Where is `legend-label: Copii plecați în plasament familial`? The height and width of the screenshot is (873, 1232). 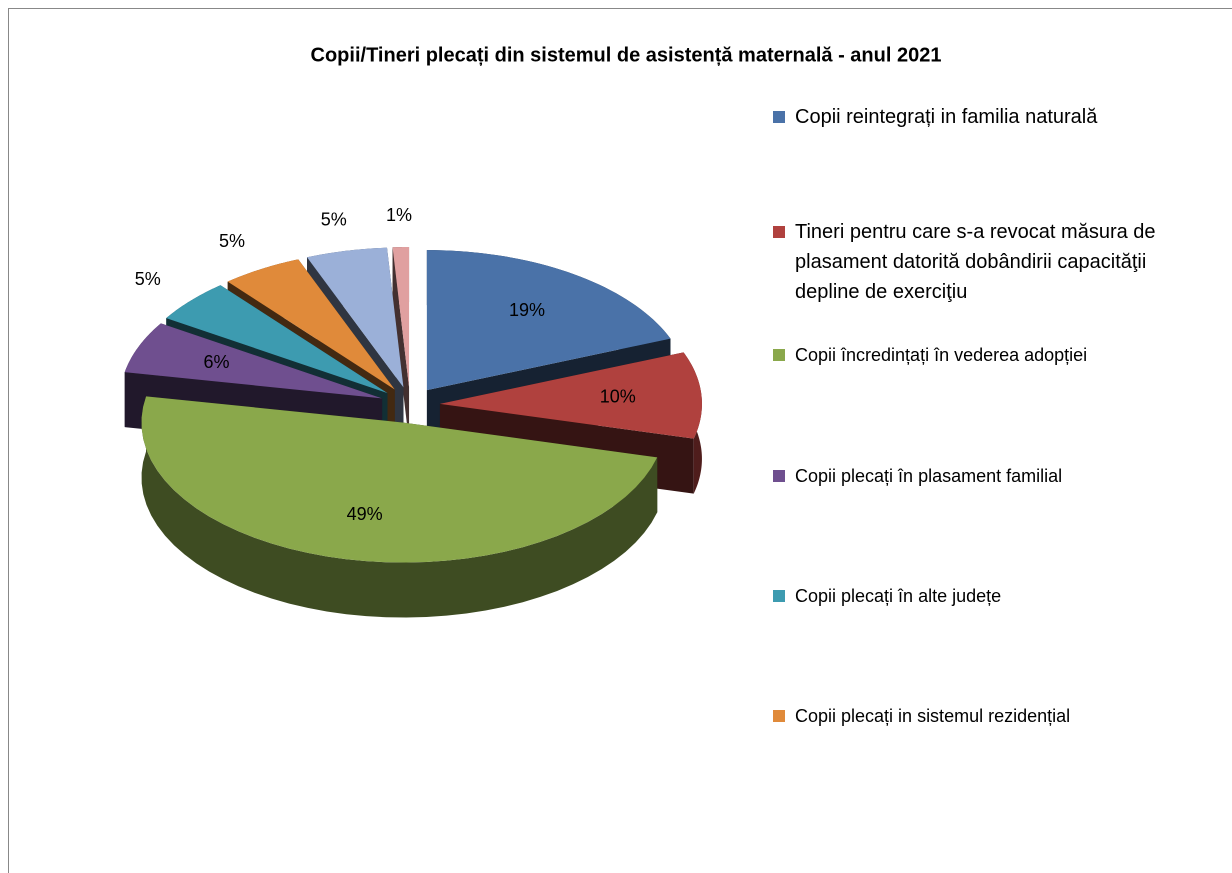
legend-label: Copii plecați în plasament familial is located at coordinates (929, 476).